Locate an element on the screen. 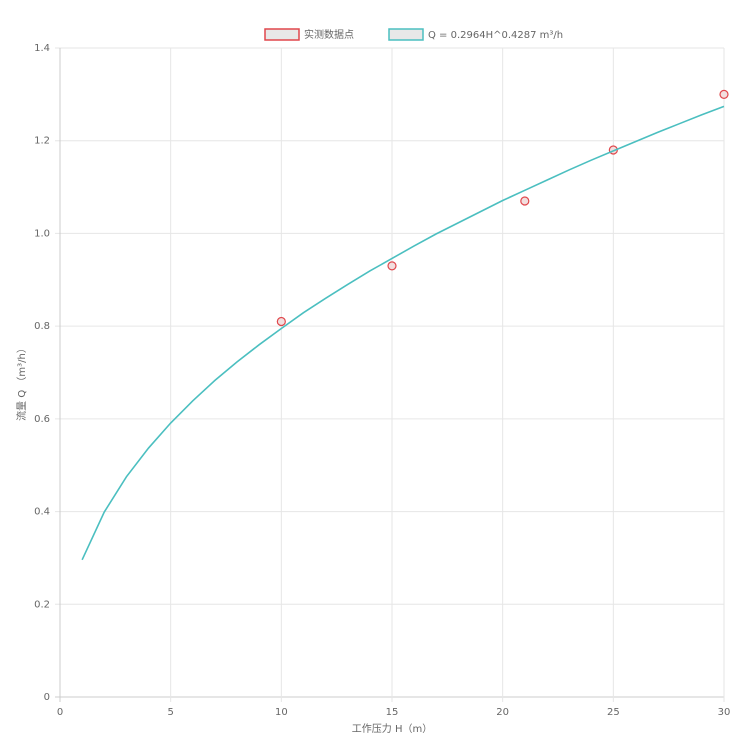 This screenshot has height=746, width=746. y-tick-label: 1.0 is located at coordinates (42, 233).